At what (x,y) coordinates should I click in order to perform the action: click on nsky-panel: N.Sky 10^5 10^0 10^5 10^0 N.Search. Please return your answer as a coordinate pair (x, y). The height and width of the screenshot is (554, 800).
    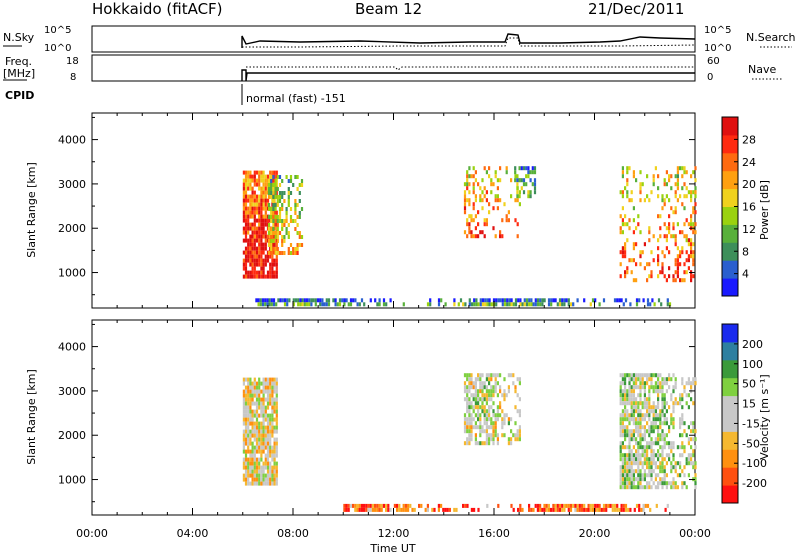
    Looking at the image, I should click on (399, 39).